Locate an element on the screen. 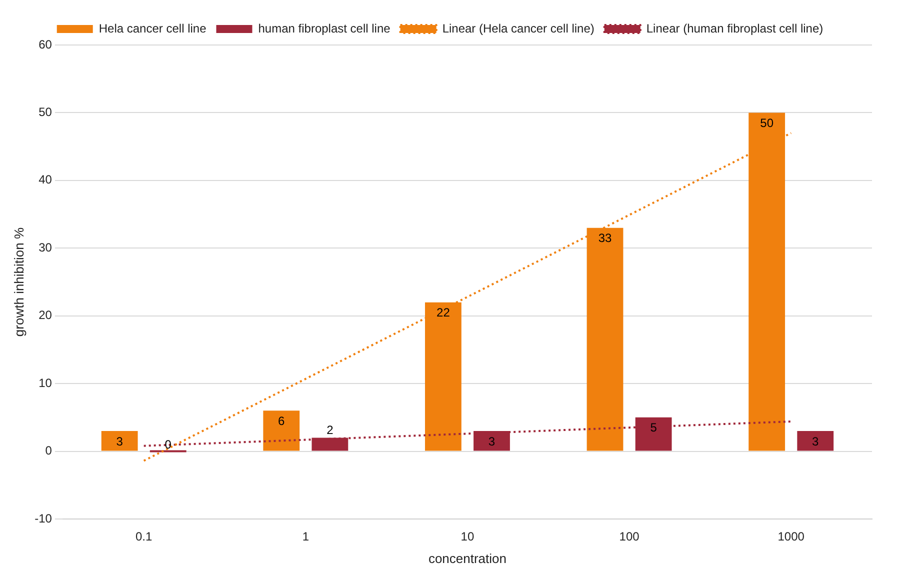 The image size is (902, 581). x-axis-title: concentration is located at coordinates (467, 558).